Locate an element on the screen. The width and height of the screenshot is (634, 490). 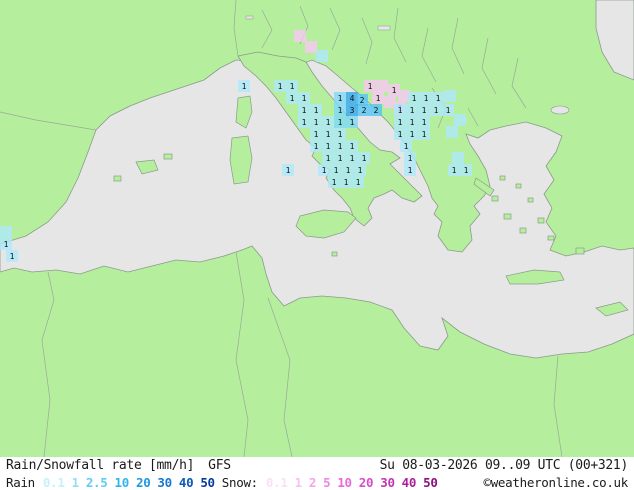
cyprus-island is located at coordinates (612, 309).